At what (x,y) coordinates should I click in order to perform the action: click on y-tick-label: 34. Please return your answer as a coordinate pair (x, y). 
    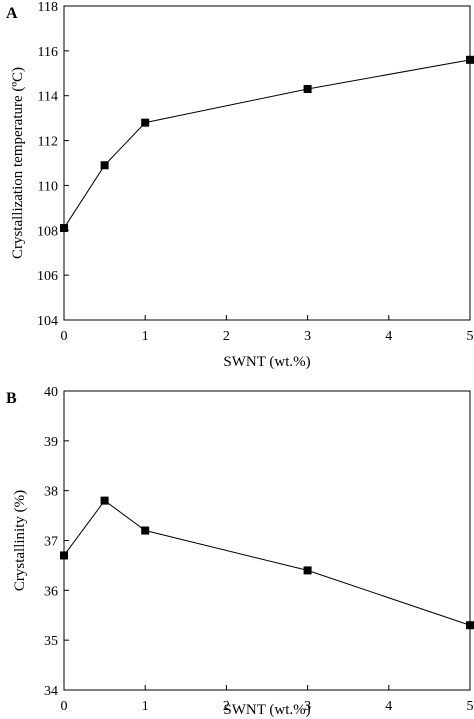
    Looking at the image, I should click on (51, 691).